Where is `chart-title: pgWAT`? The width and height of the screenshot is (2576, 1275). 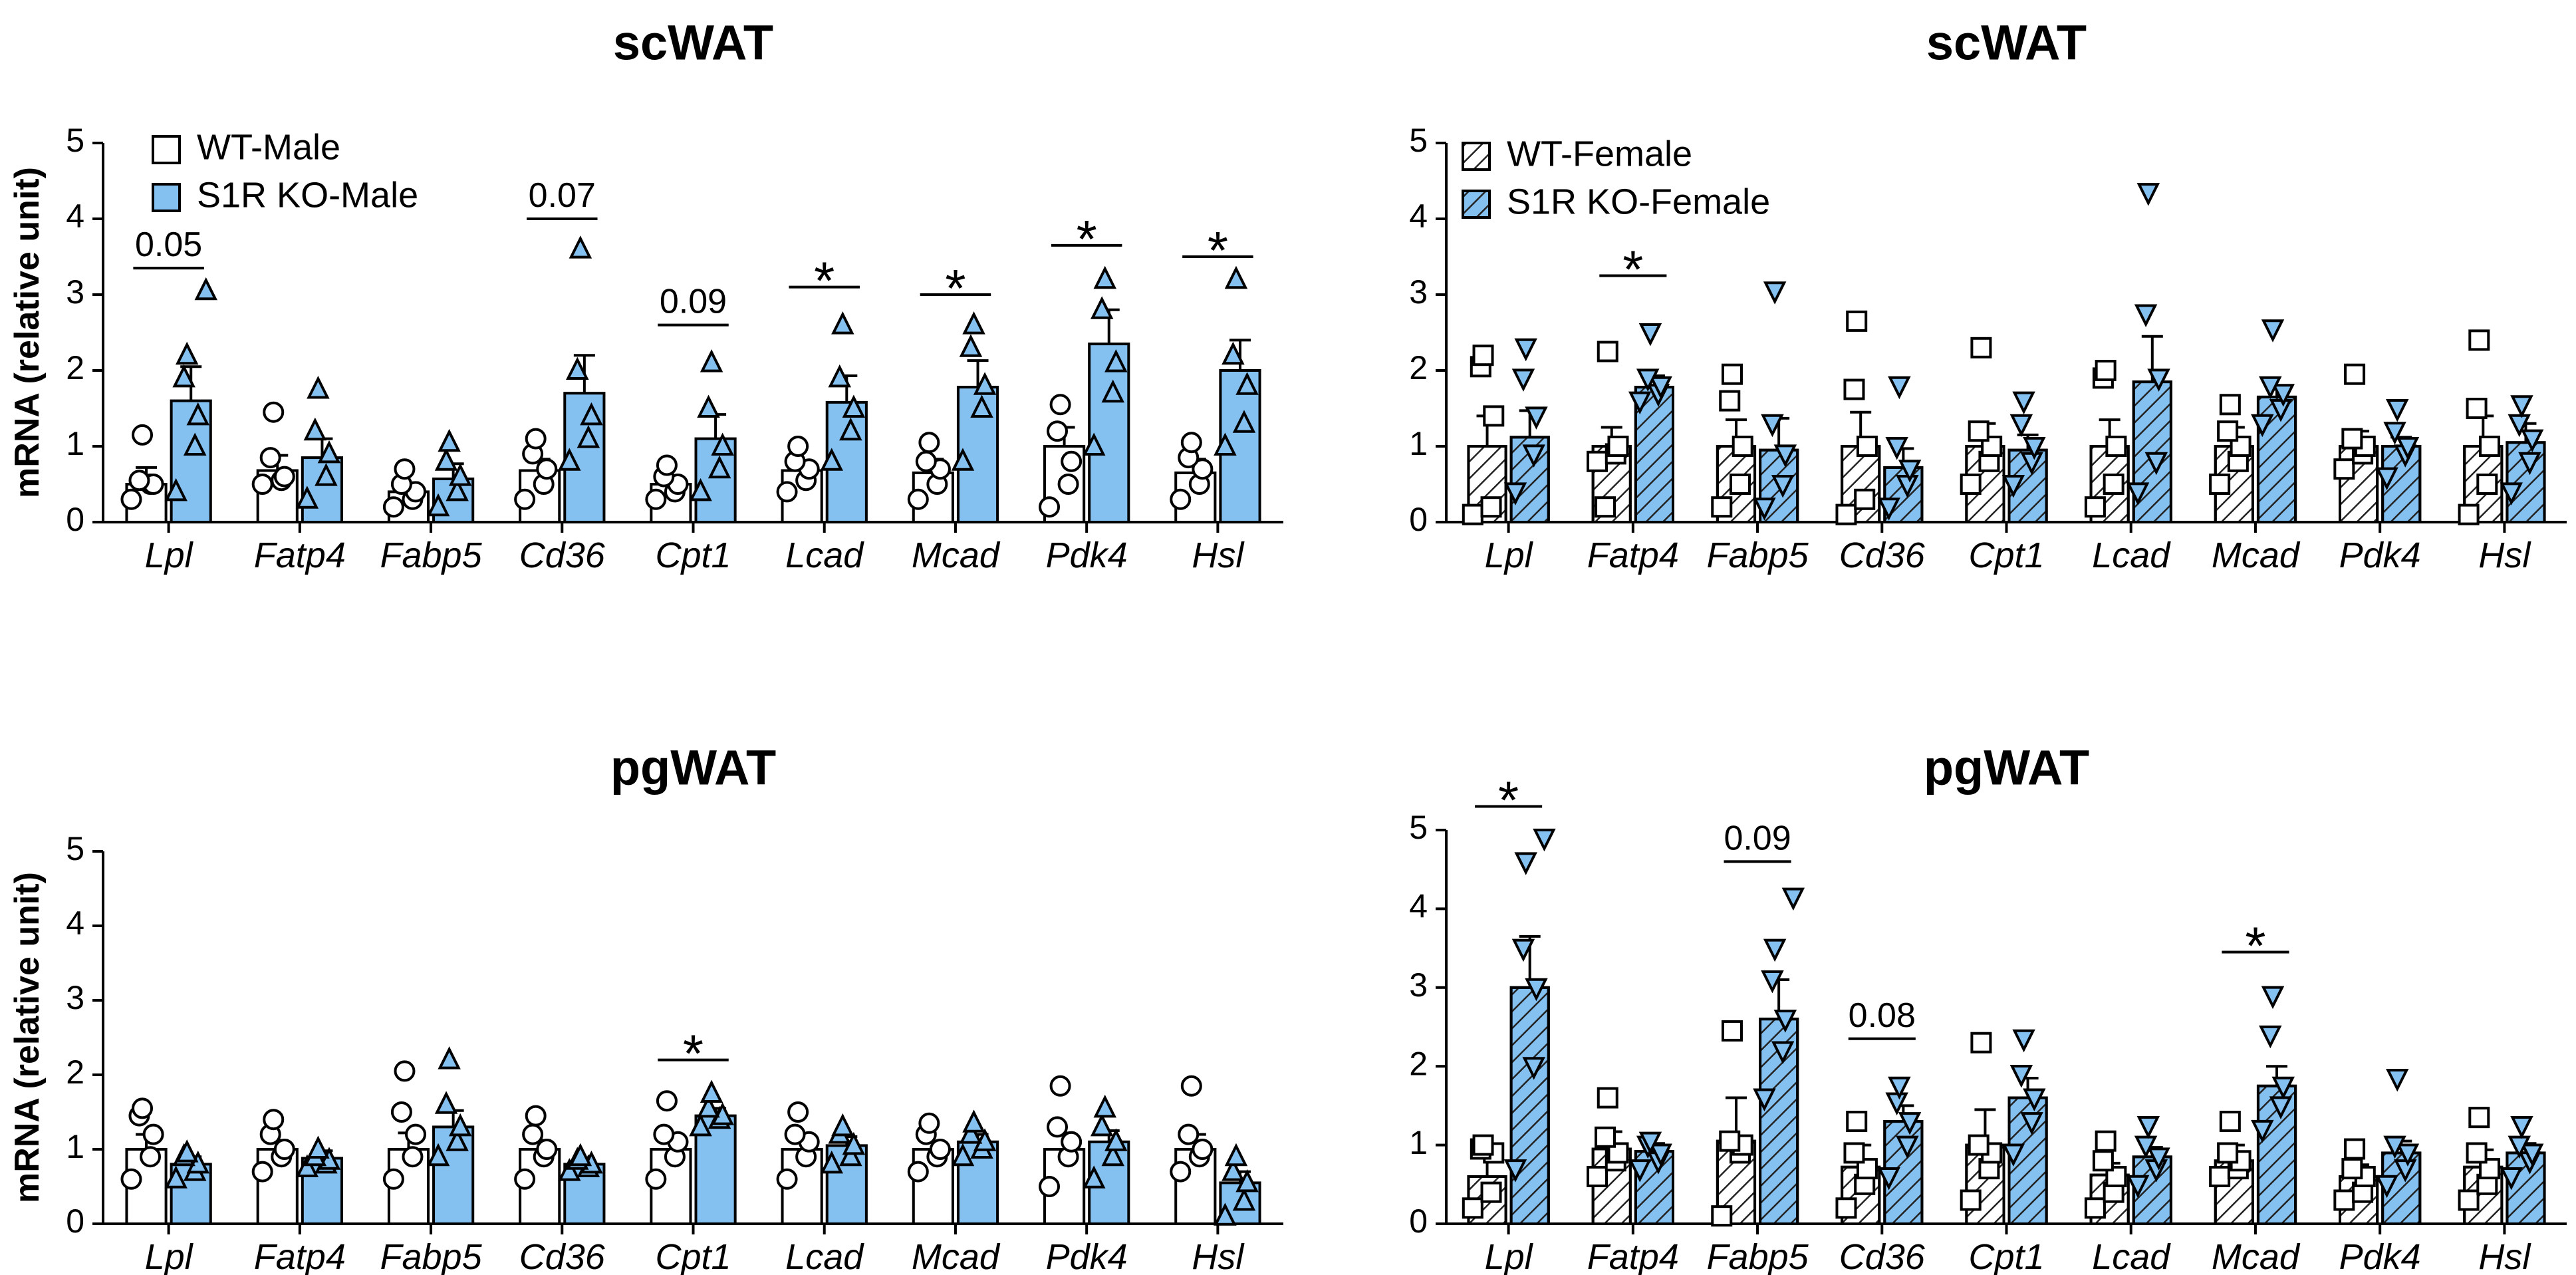 chart-title: pgWAT is located at coordinates (693, 767).